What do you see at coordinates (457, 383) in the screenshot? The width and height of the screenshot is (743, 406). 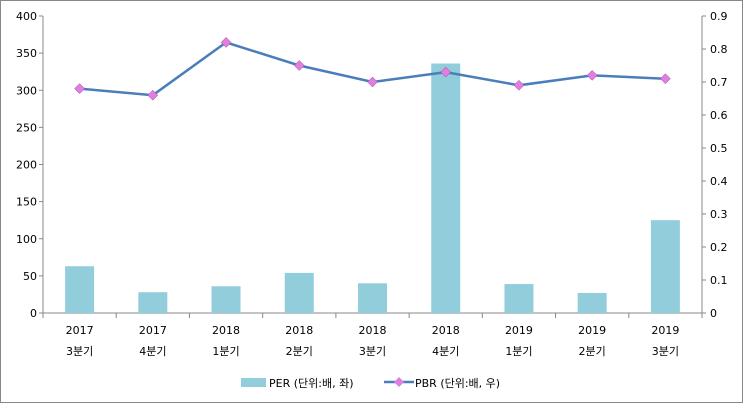 I see `legend-pbr-label: PBR (단위:배, 우)` at bounding box center [457, 383].